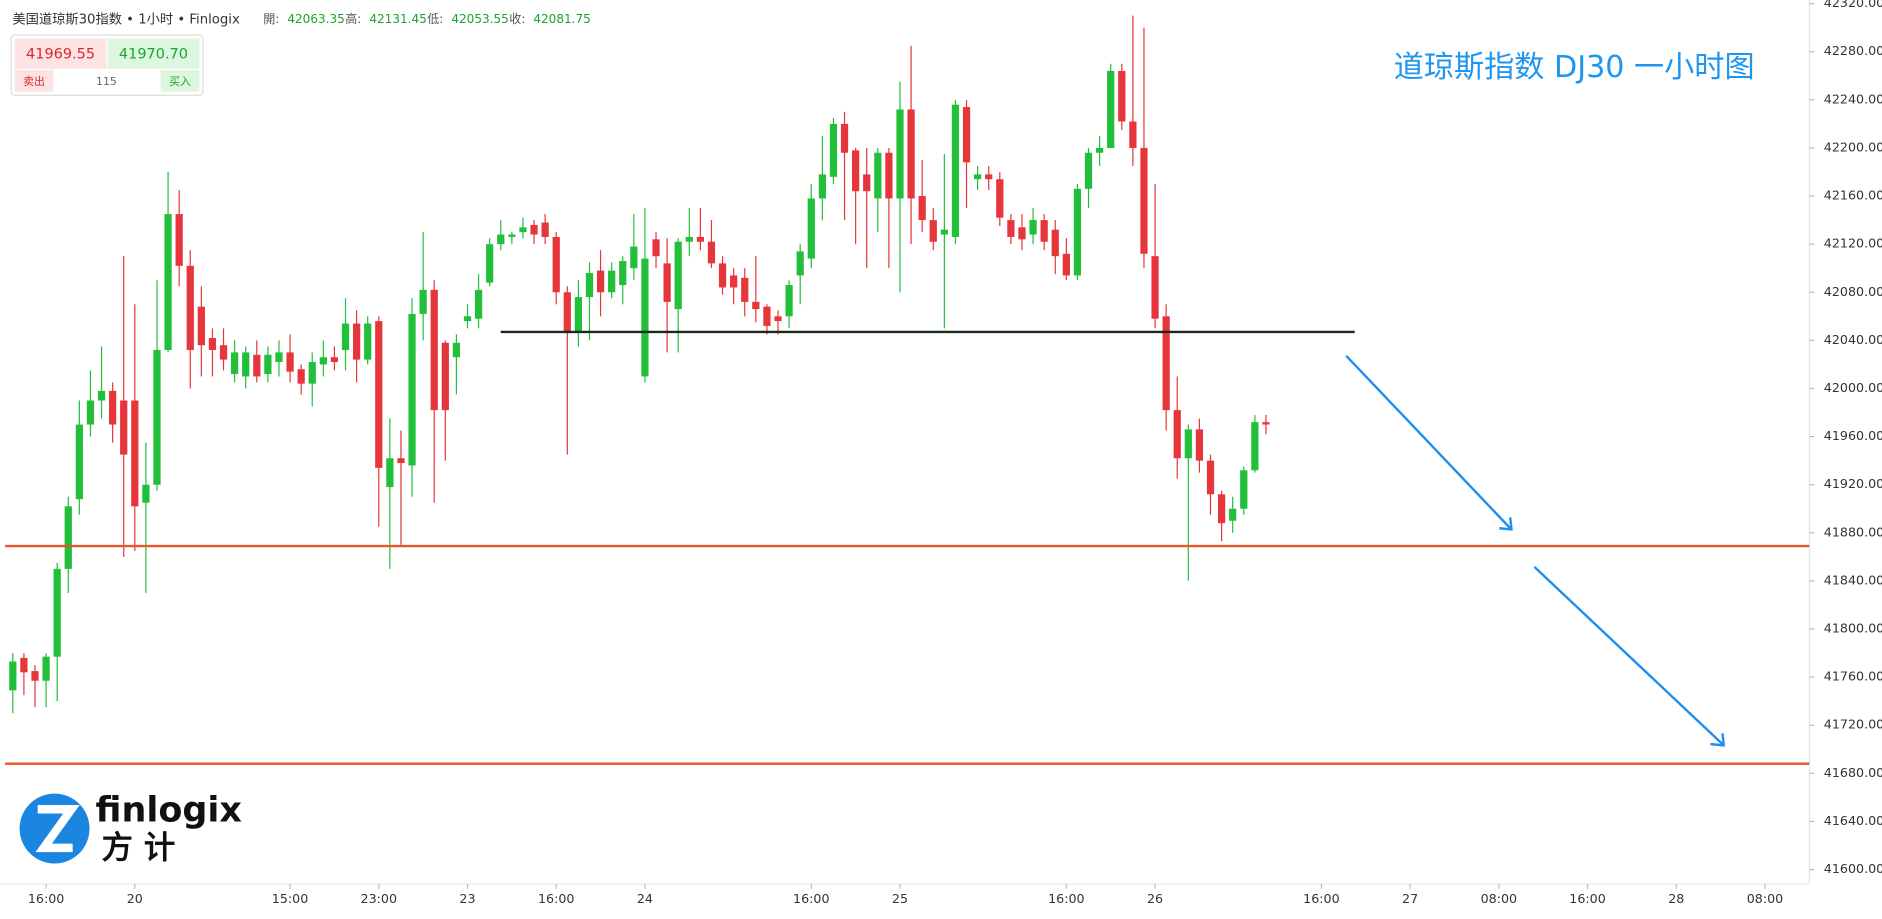  What do you see at coordinates (1853, 146) in the screenshot?
I see `y-tick-label: 42200.00` at bounding box center [1853, 146].